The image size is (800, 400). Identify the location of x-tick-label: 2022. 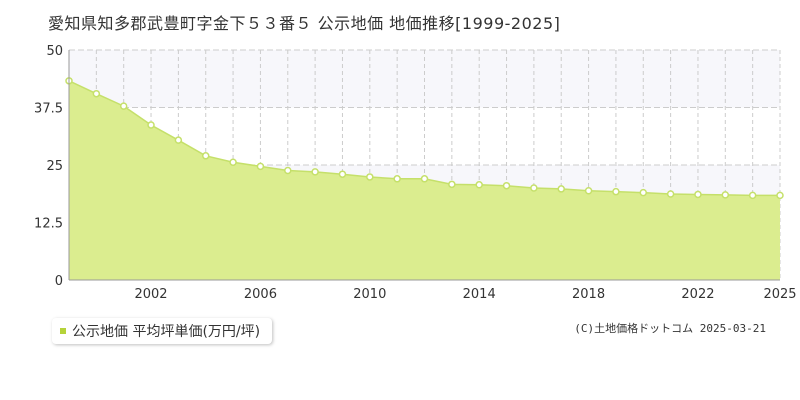
(697, 294).